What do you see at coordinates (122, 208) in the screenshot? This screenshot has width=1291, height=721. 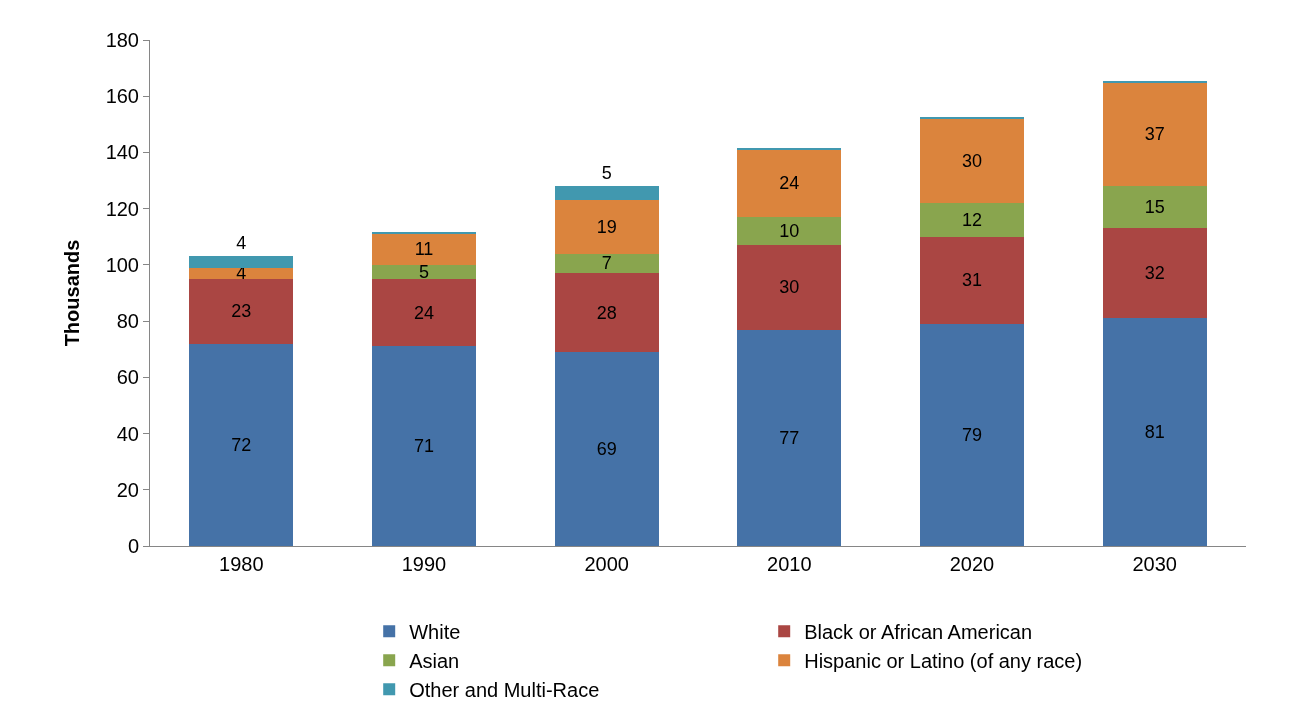 I see `y-tick-label: 120` at bounding box center [122, 208].